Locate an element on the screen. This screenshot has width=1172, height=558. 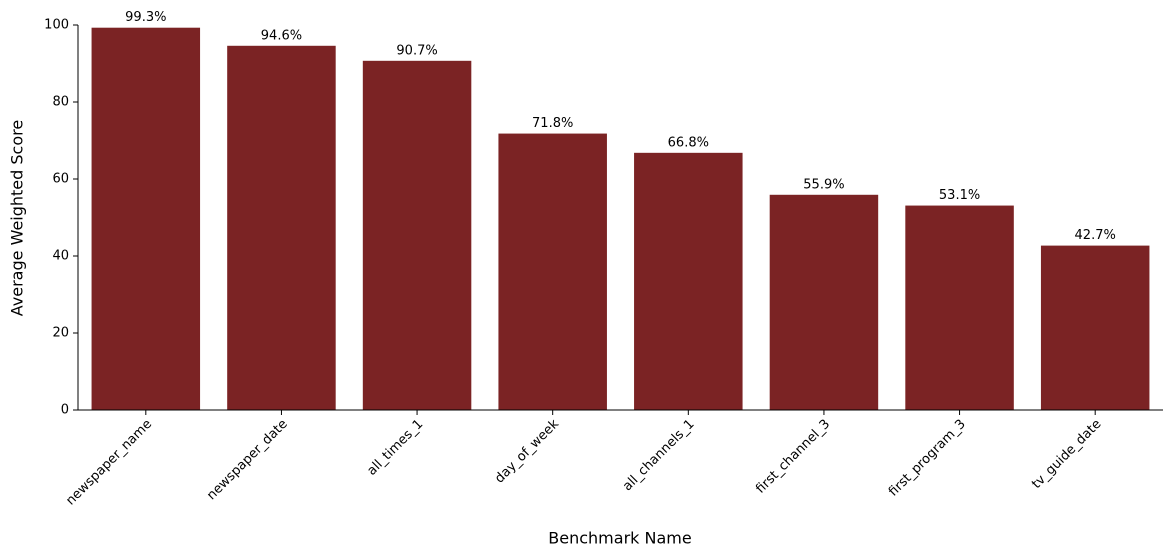
value-label: 66.8% is located at coordinates (688, 142).